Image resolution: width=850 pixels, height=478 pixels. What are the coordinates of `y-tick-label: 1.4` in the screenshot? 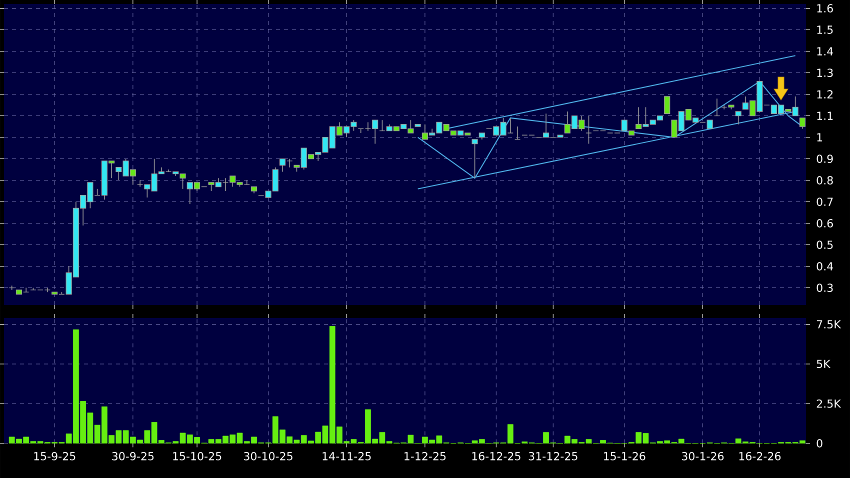 It's located at (825, 51).